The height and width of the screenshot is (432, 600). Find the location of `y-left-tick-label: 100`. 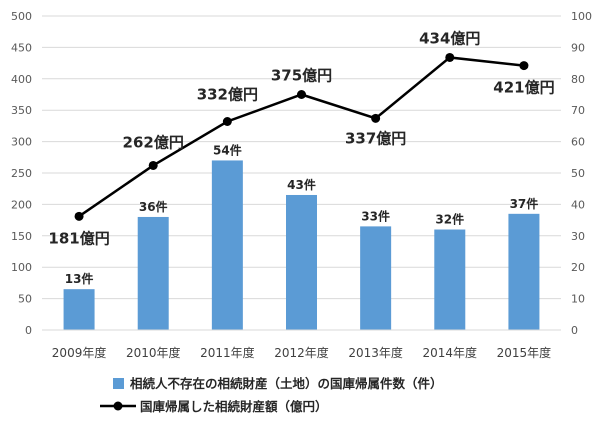

y-left-tick-label: 100 is located at coordinates (21, 267).